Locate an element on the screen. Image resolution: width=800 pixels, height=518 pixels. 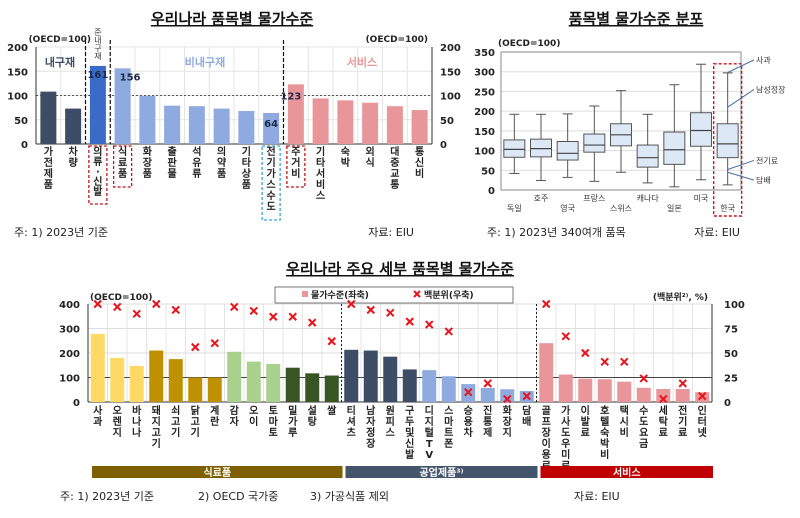
chart3-note-1: 주: 1) 2023년 기준 is located at coordinates (107, 496).